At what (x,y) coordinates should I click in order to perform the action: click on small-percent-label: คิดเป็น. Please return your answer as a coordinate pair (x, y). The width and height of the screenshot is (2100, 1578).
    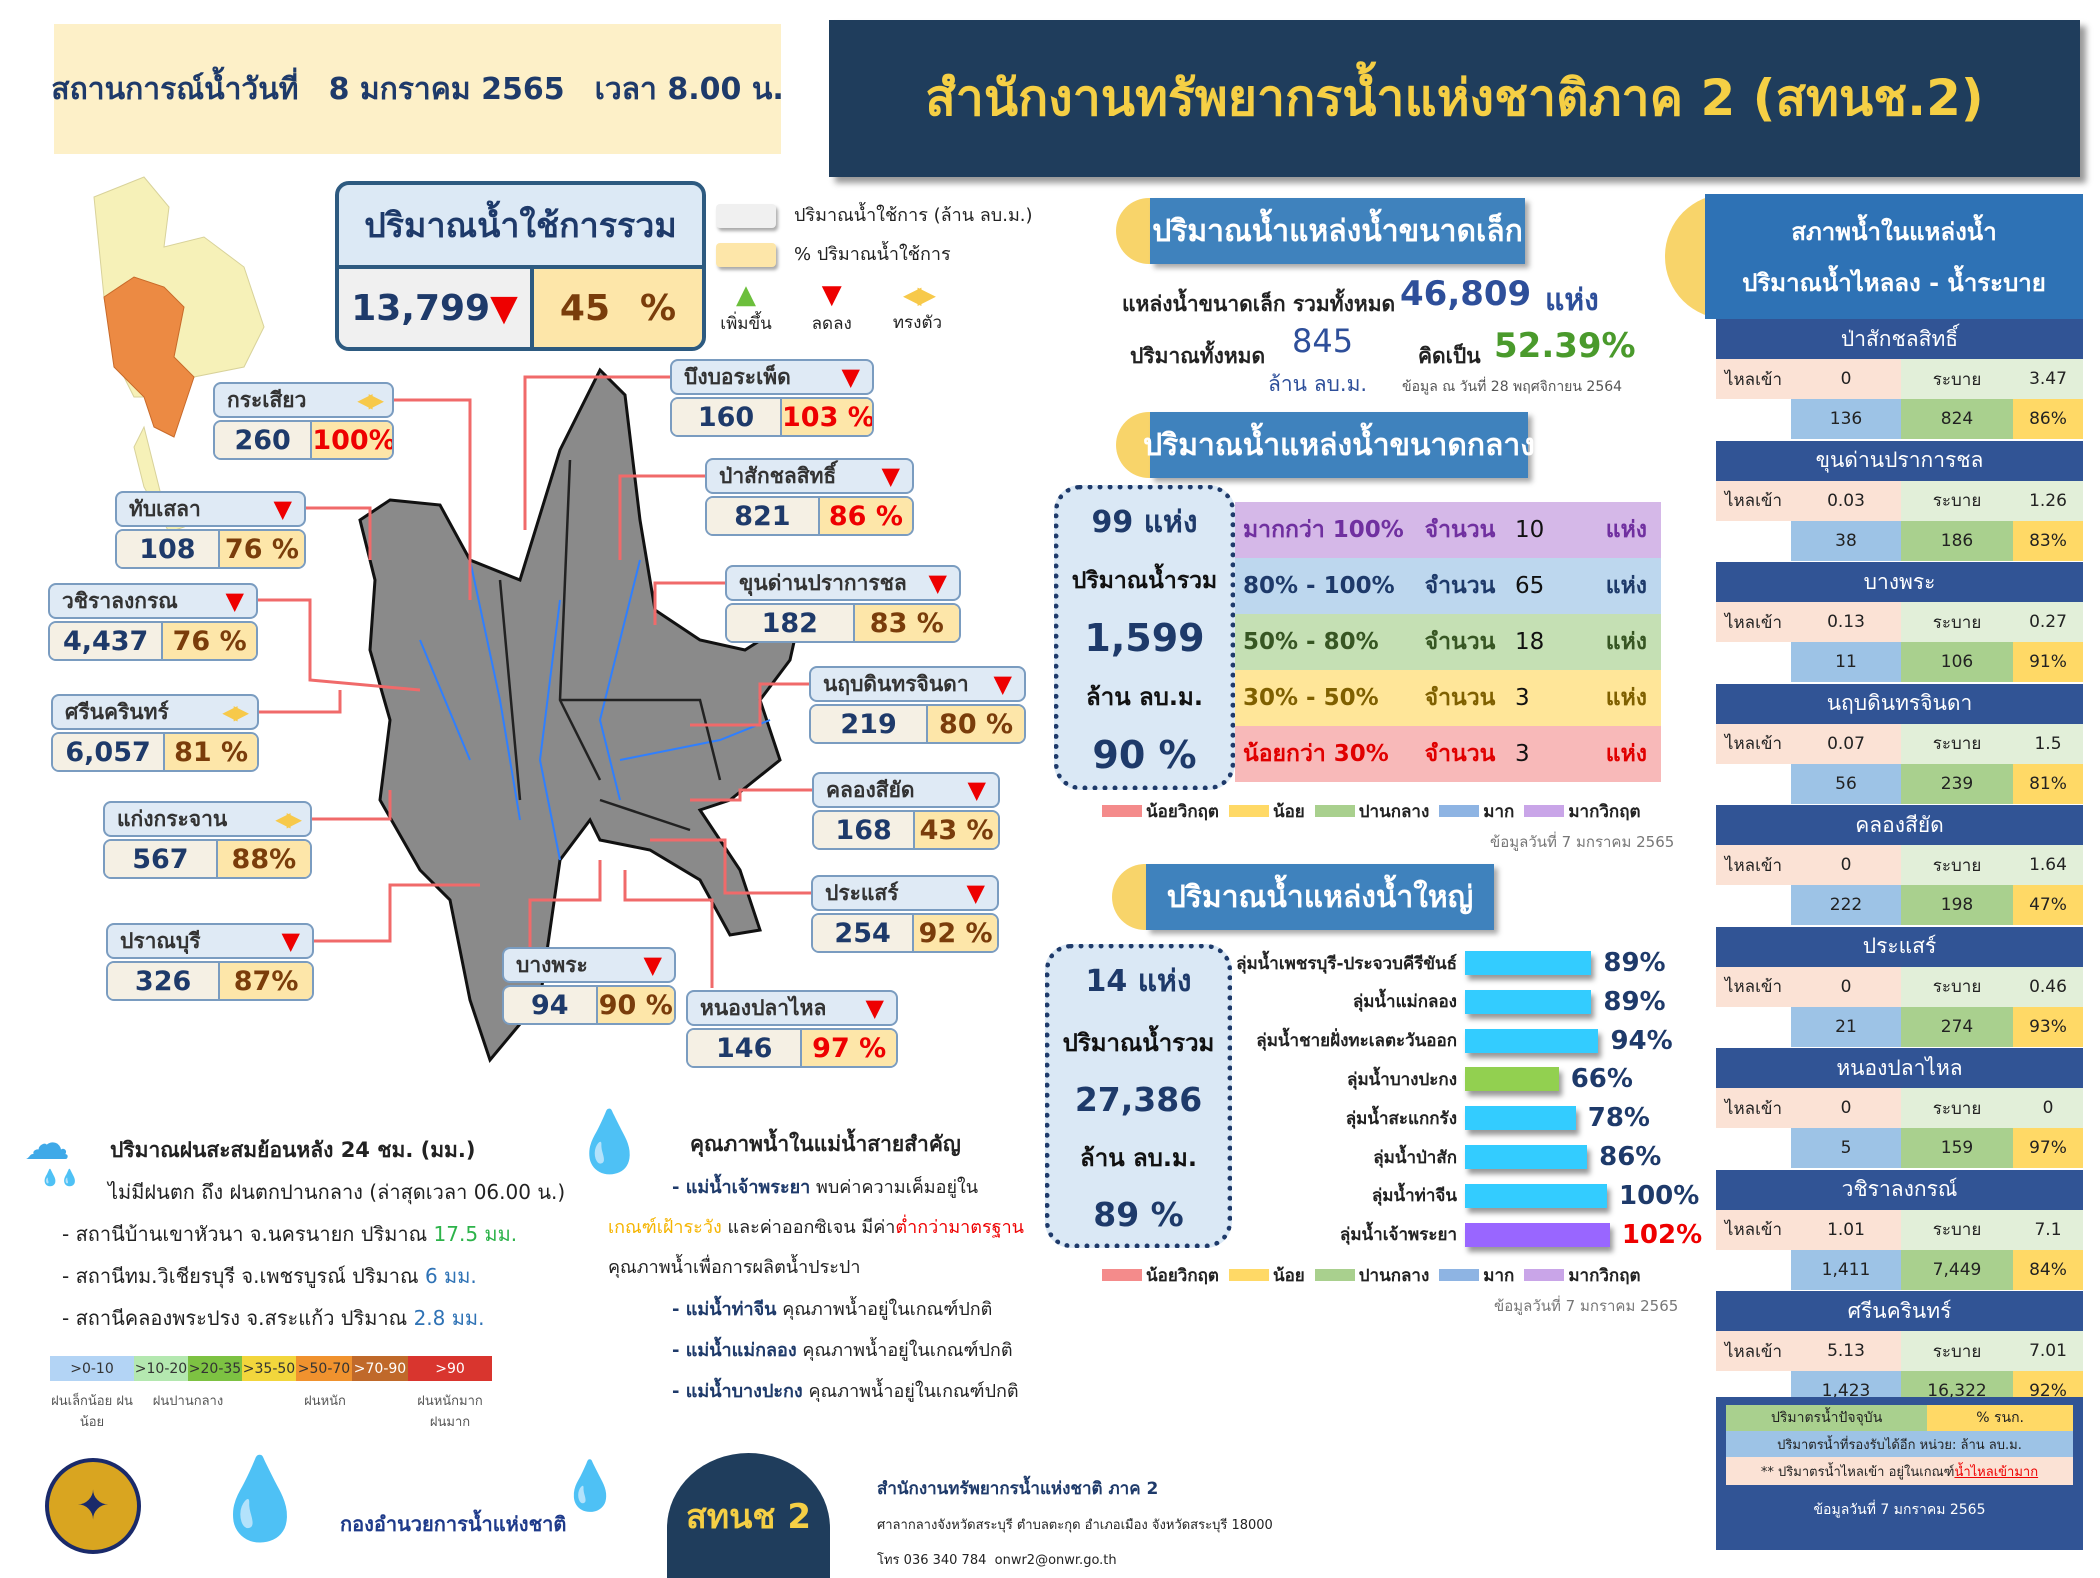
    Looking at the image, I should click on (1449, 356).